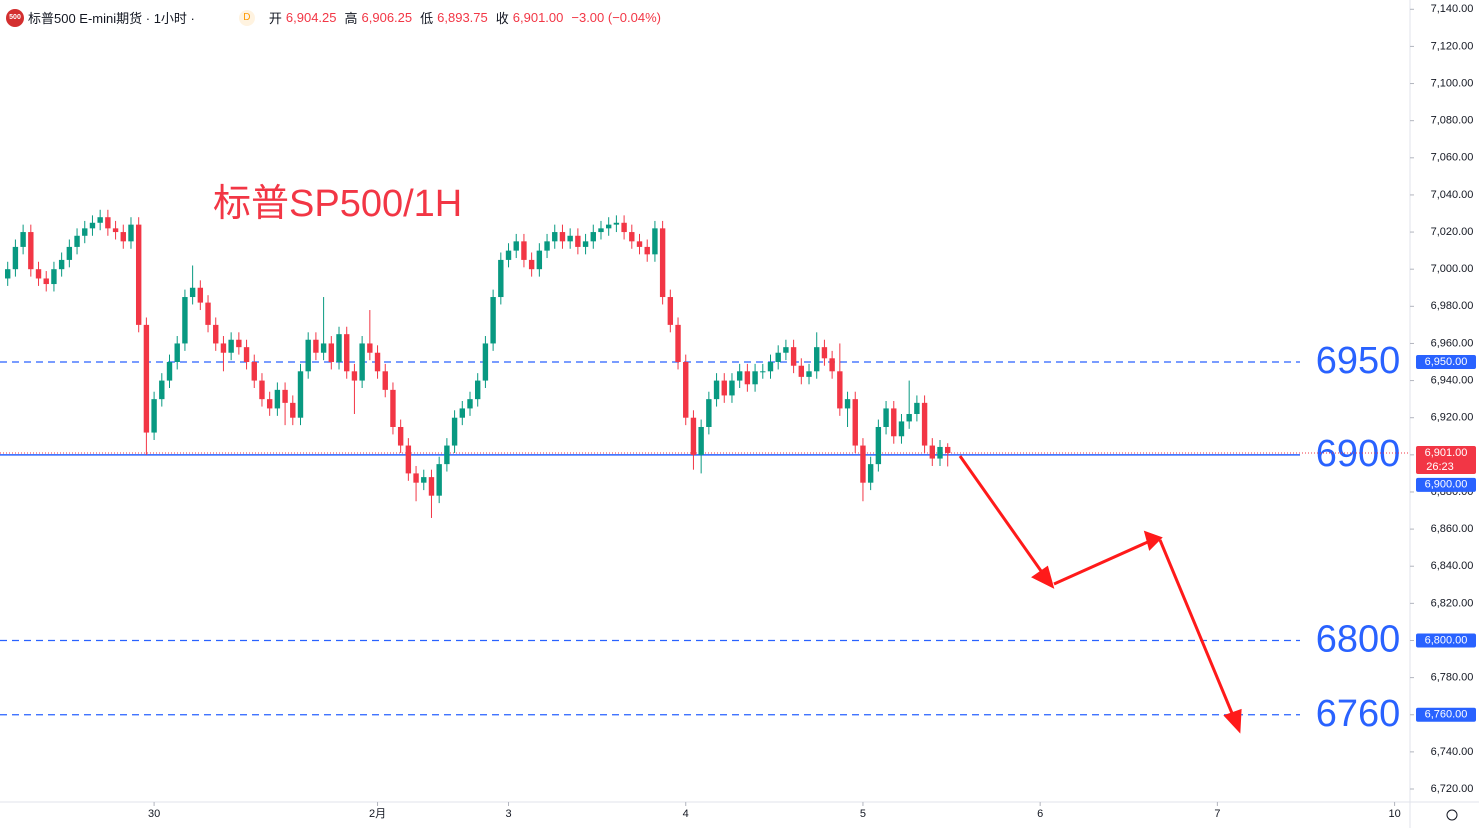 Image resolution: width=1479 pixels, height=828 pixels. What do you see at coordinates (1446, 362) in the screenshot?
I see `axis-tag-label: 6,950.00` at bounding box center [1446, 362].